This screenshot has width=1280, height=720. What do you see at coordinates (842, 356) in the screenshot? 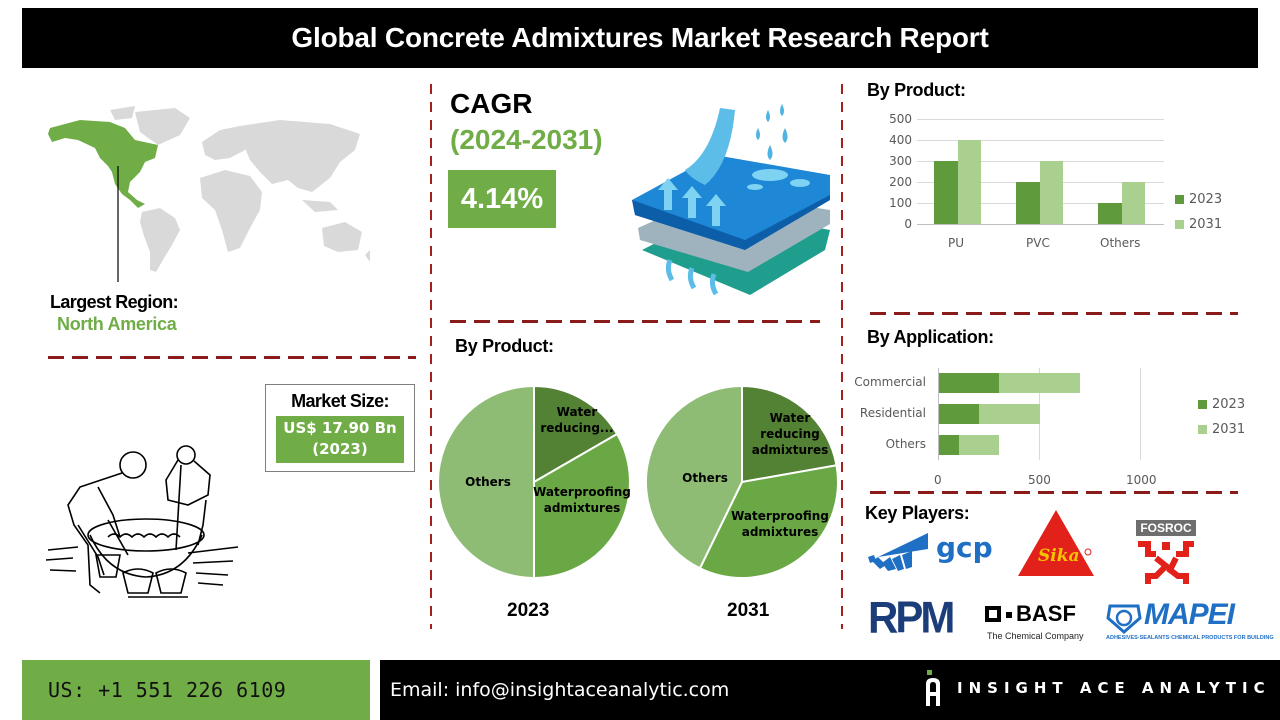
I see `divider-vertical-right` at bounding box center [842, 356].